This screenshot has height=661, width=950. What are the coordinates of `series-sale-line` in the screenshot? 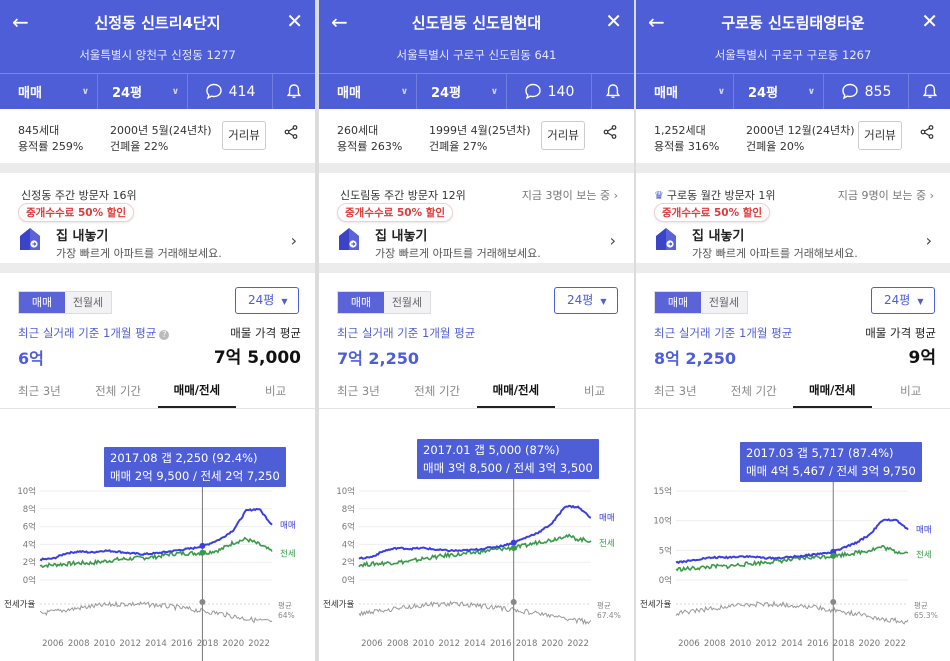 It's located at (792, 541).